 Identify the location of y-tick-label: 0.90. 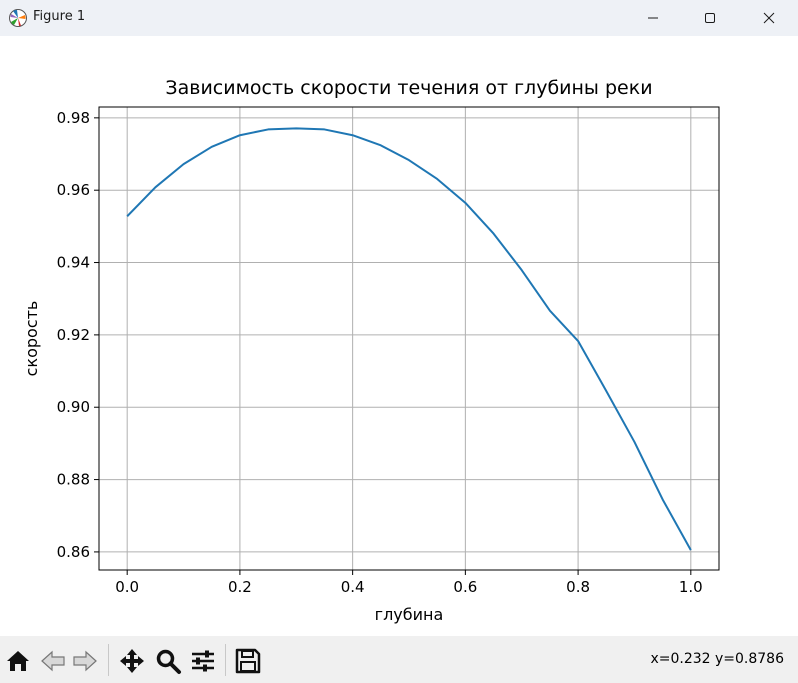
(73, 407).